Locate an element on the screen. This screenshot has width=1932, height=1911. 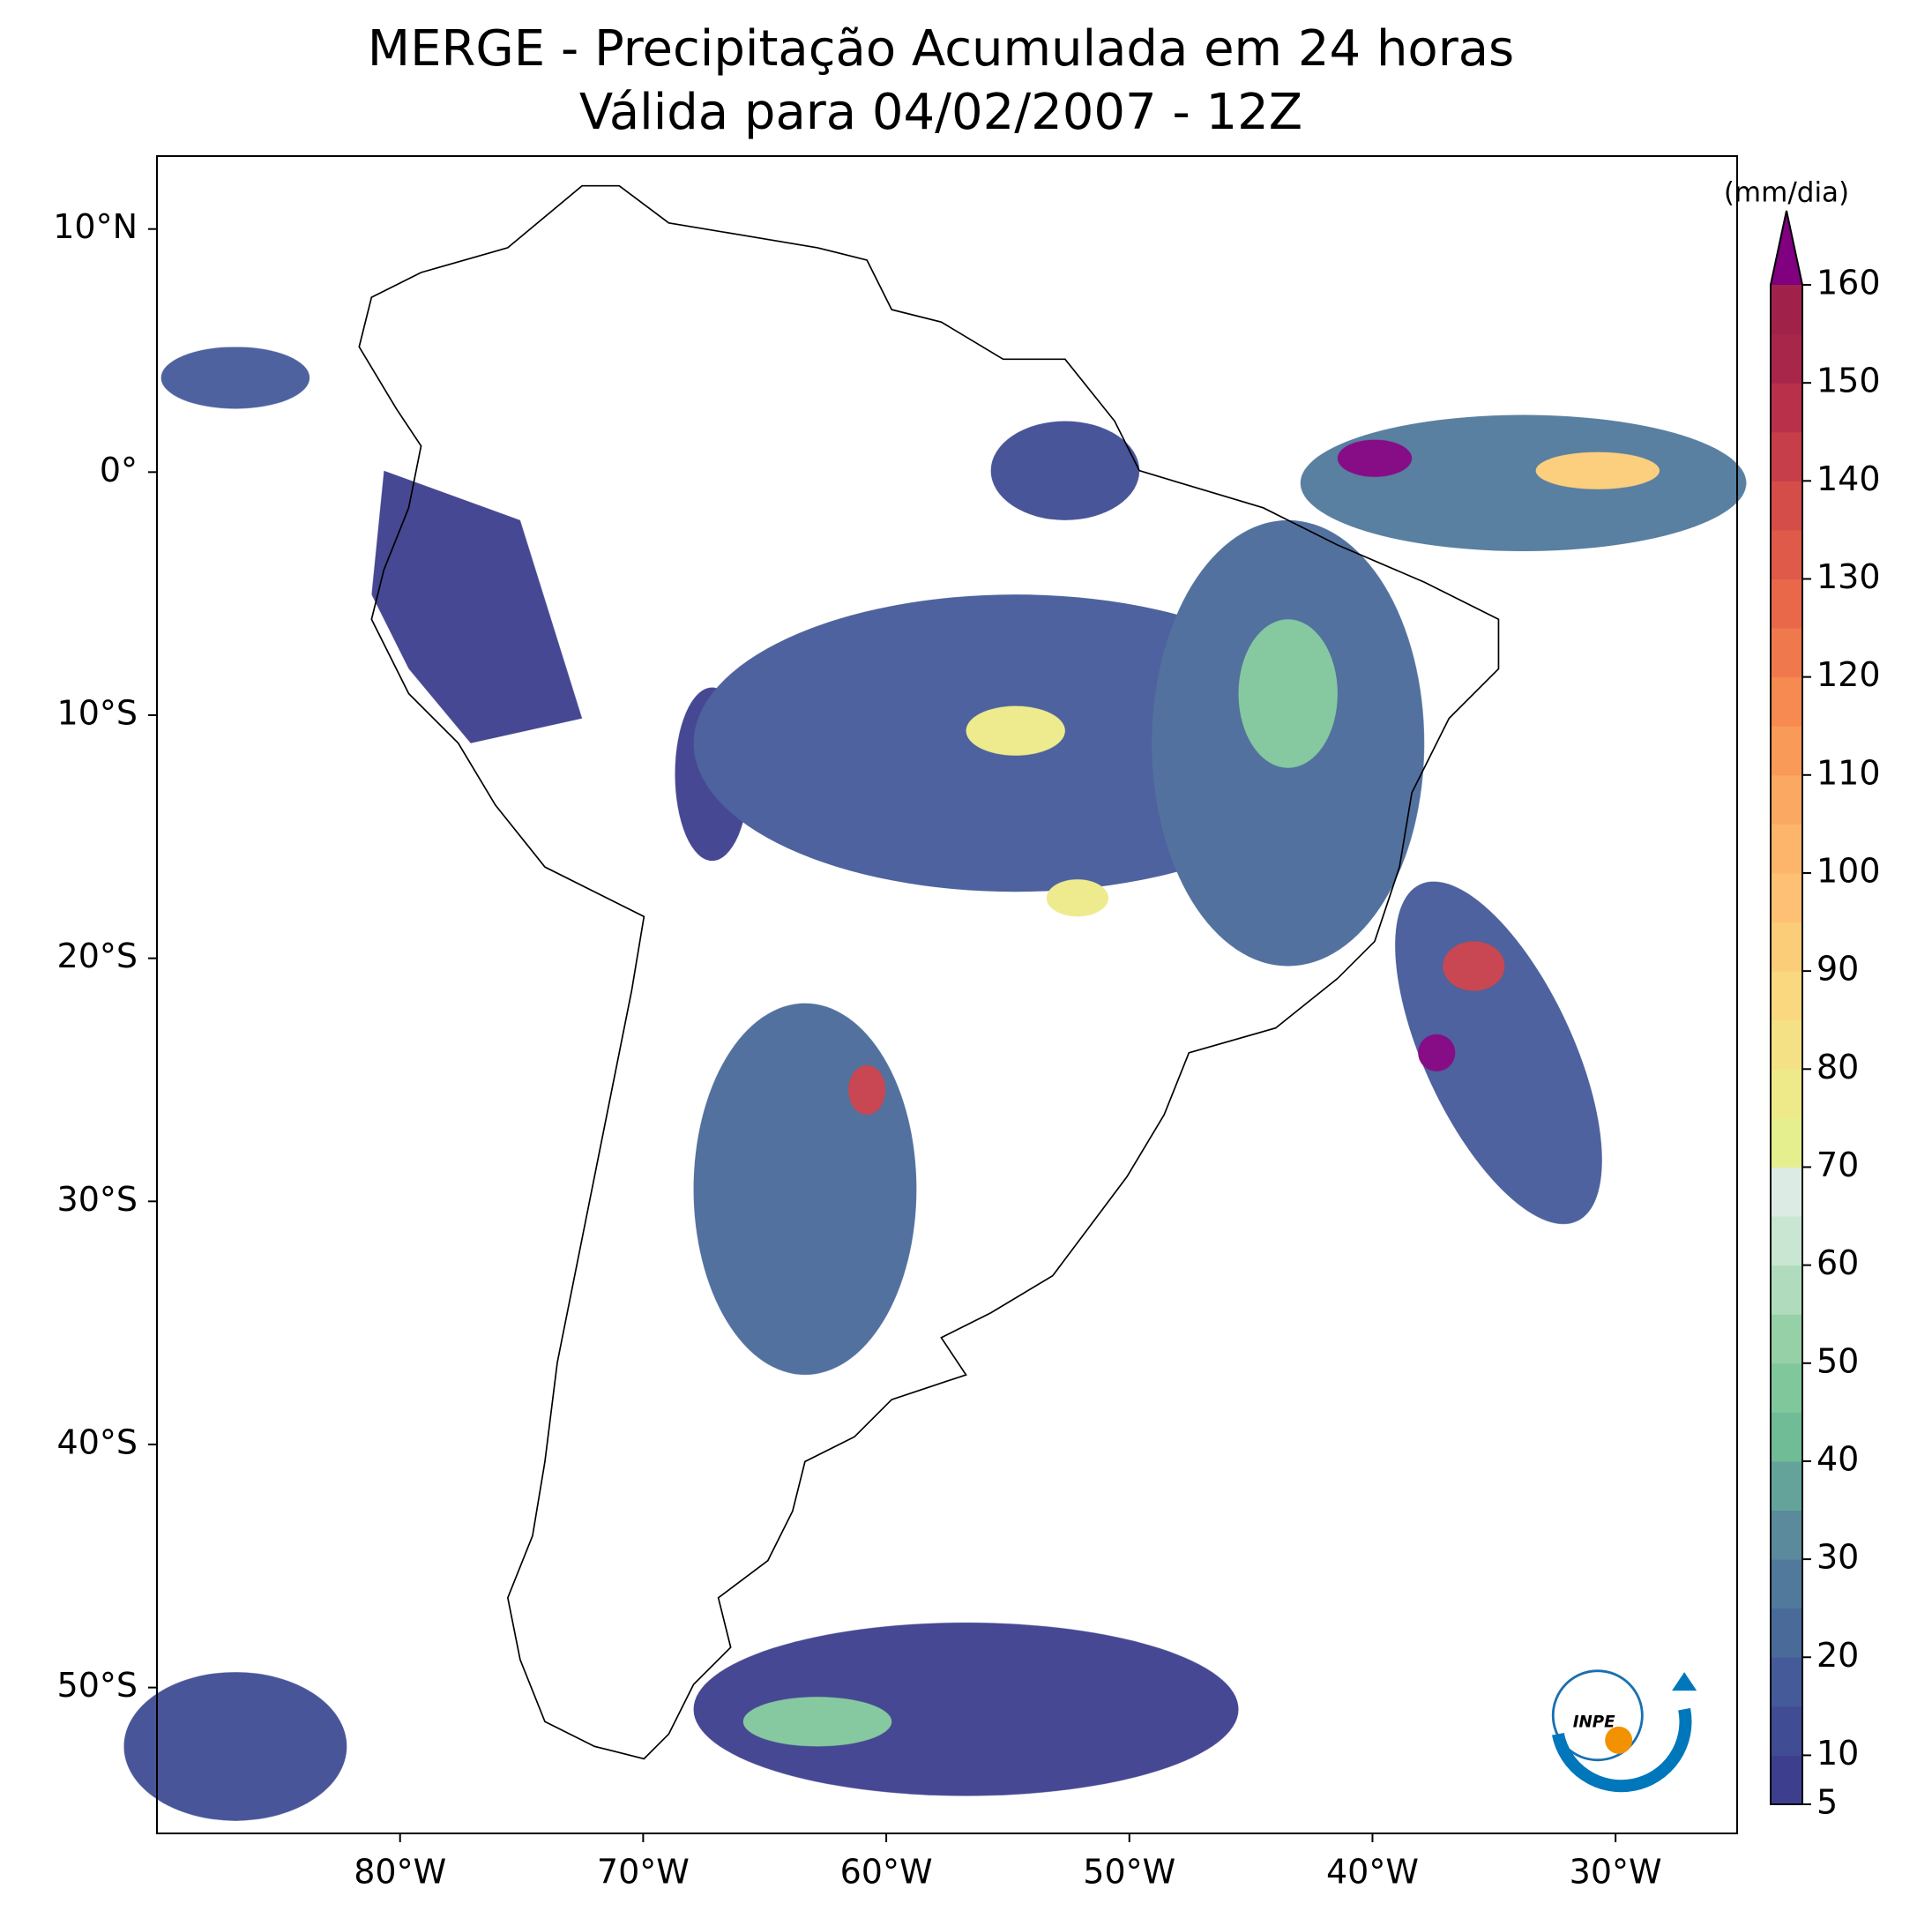
colorbar-extend is located at coordinates (1786, 248).